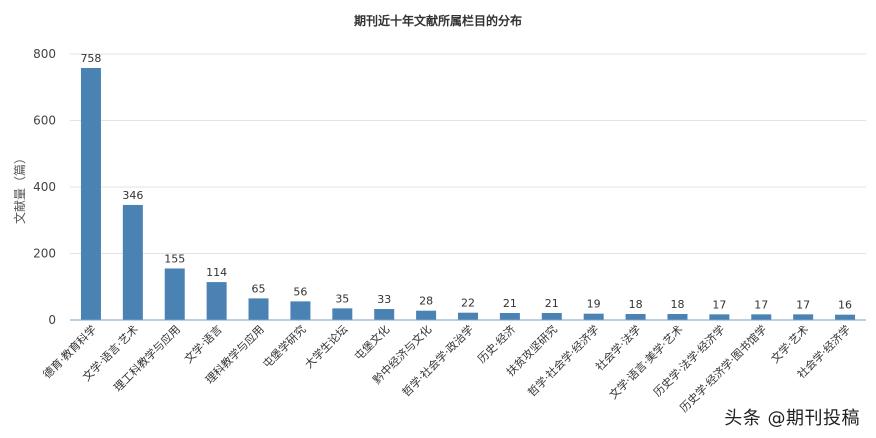 Image resolution: width=876 pixels, height=438 pixels. Describe the element at coordinates (174, 258) in the screenshot. I see `bar-value-label: 155` at that location.